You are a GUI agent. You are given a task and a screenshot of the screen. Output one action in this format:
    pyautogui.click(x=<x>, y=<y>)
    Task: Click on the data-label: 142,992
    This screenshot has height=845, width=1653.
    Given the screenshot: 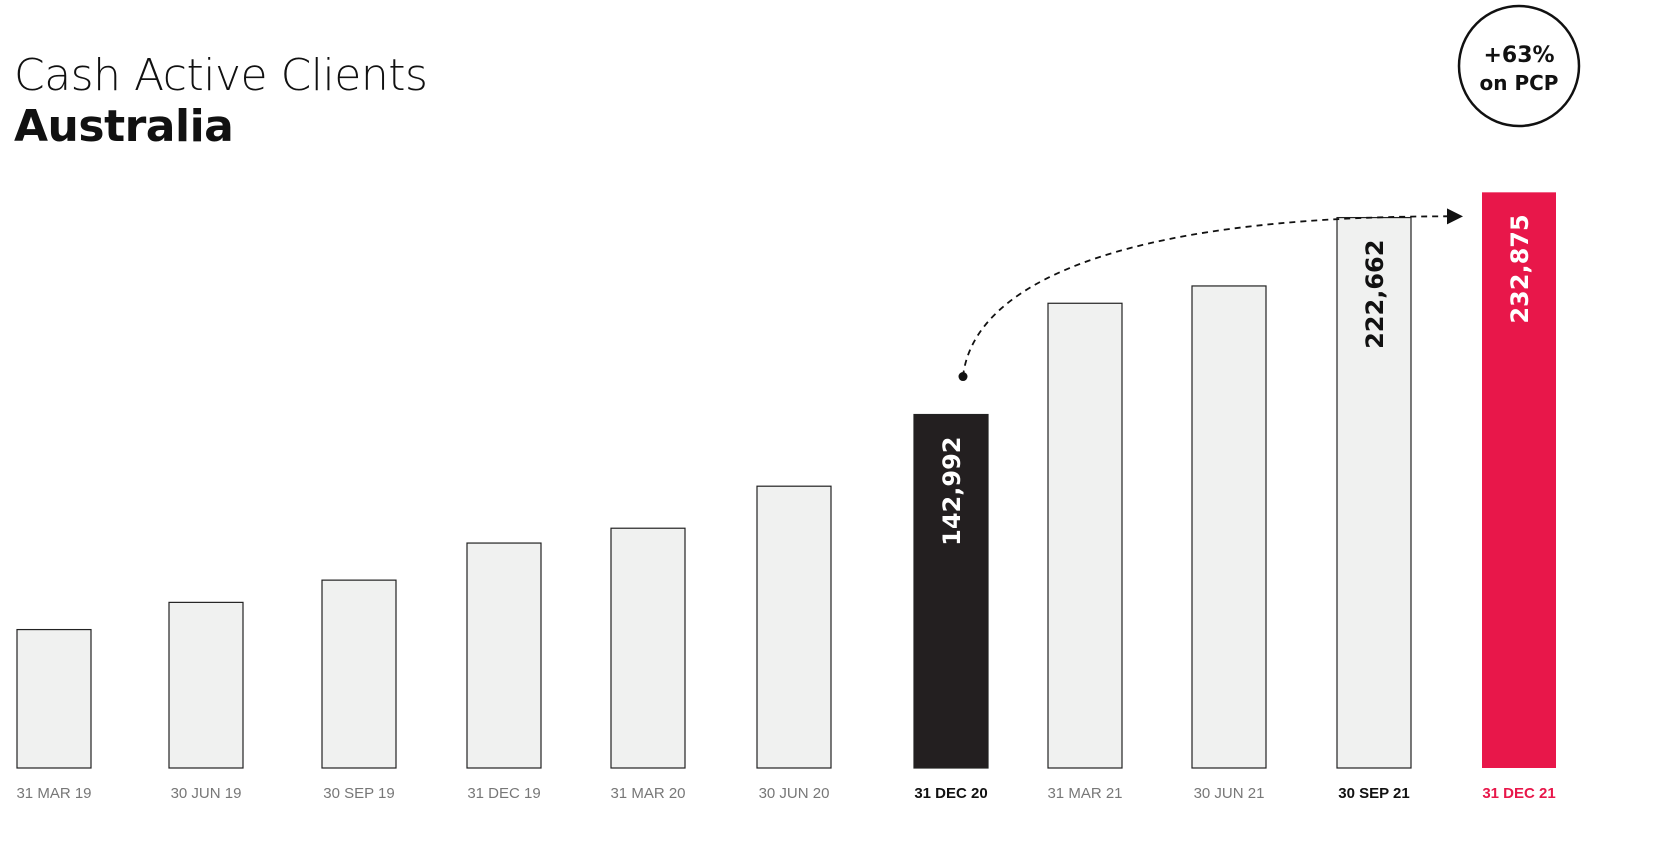 What is the action you would take?
    pyautogui.click(x=952, y=491)
    